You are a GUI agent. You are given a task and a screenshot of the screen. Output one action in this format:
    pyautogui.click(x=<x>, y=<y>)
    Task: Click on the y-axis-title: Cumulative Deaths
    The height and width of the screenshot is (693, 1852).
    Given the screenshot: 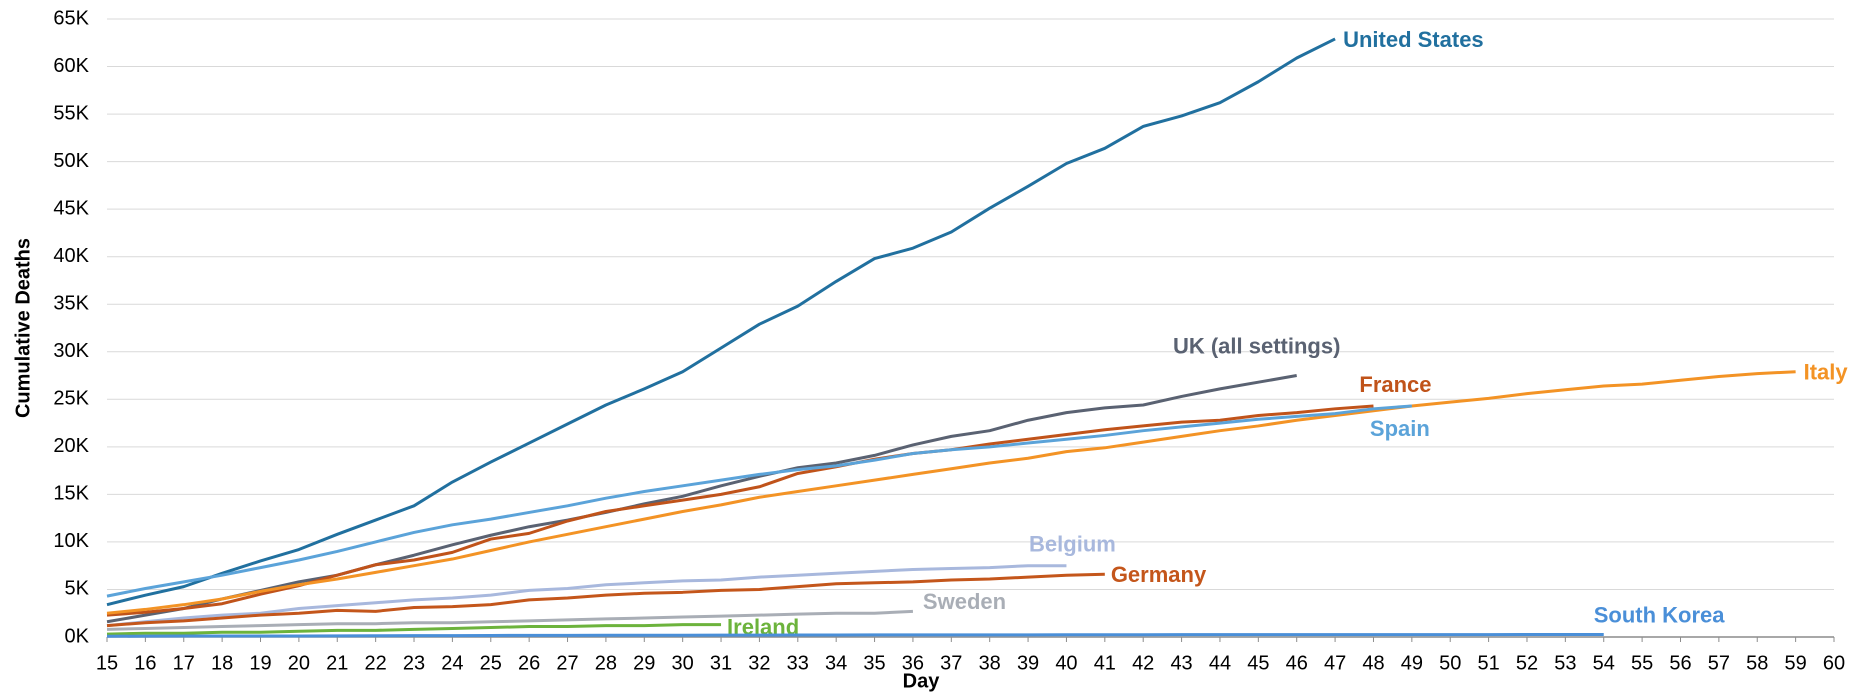 What is the action you would take?
    pyautogui.click(x=23, y=328)
    